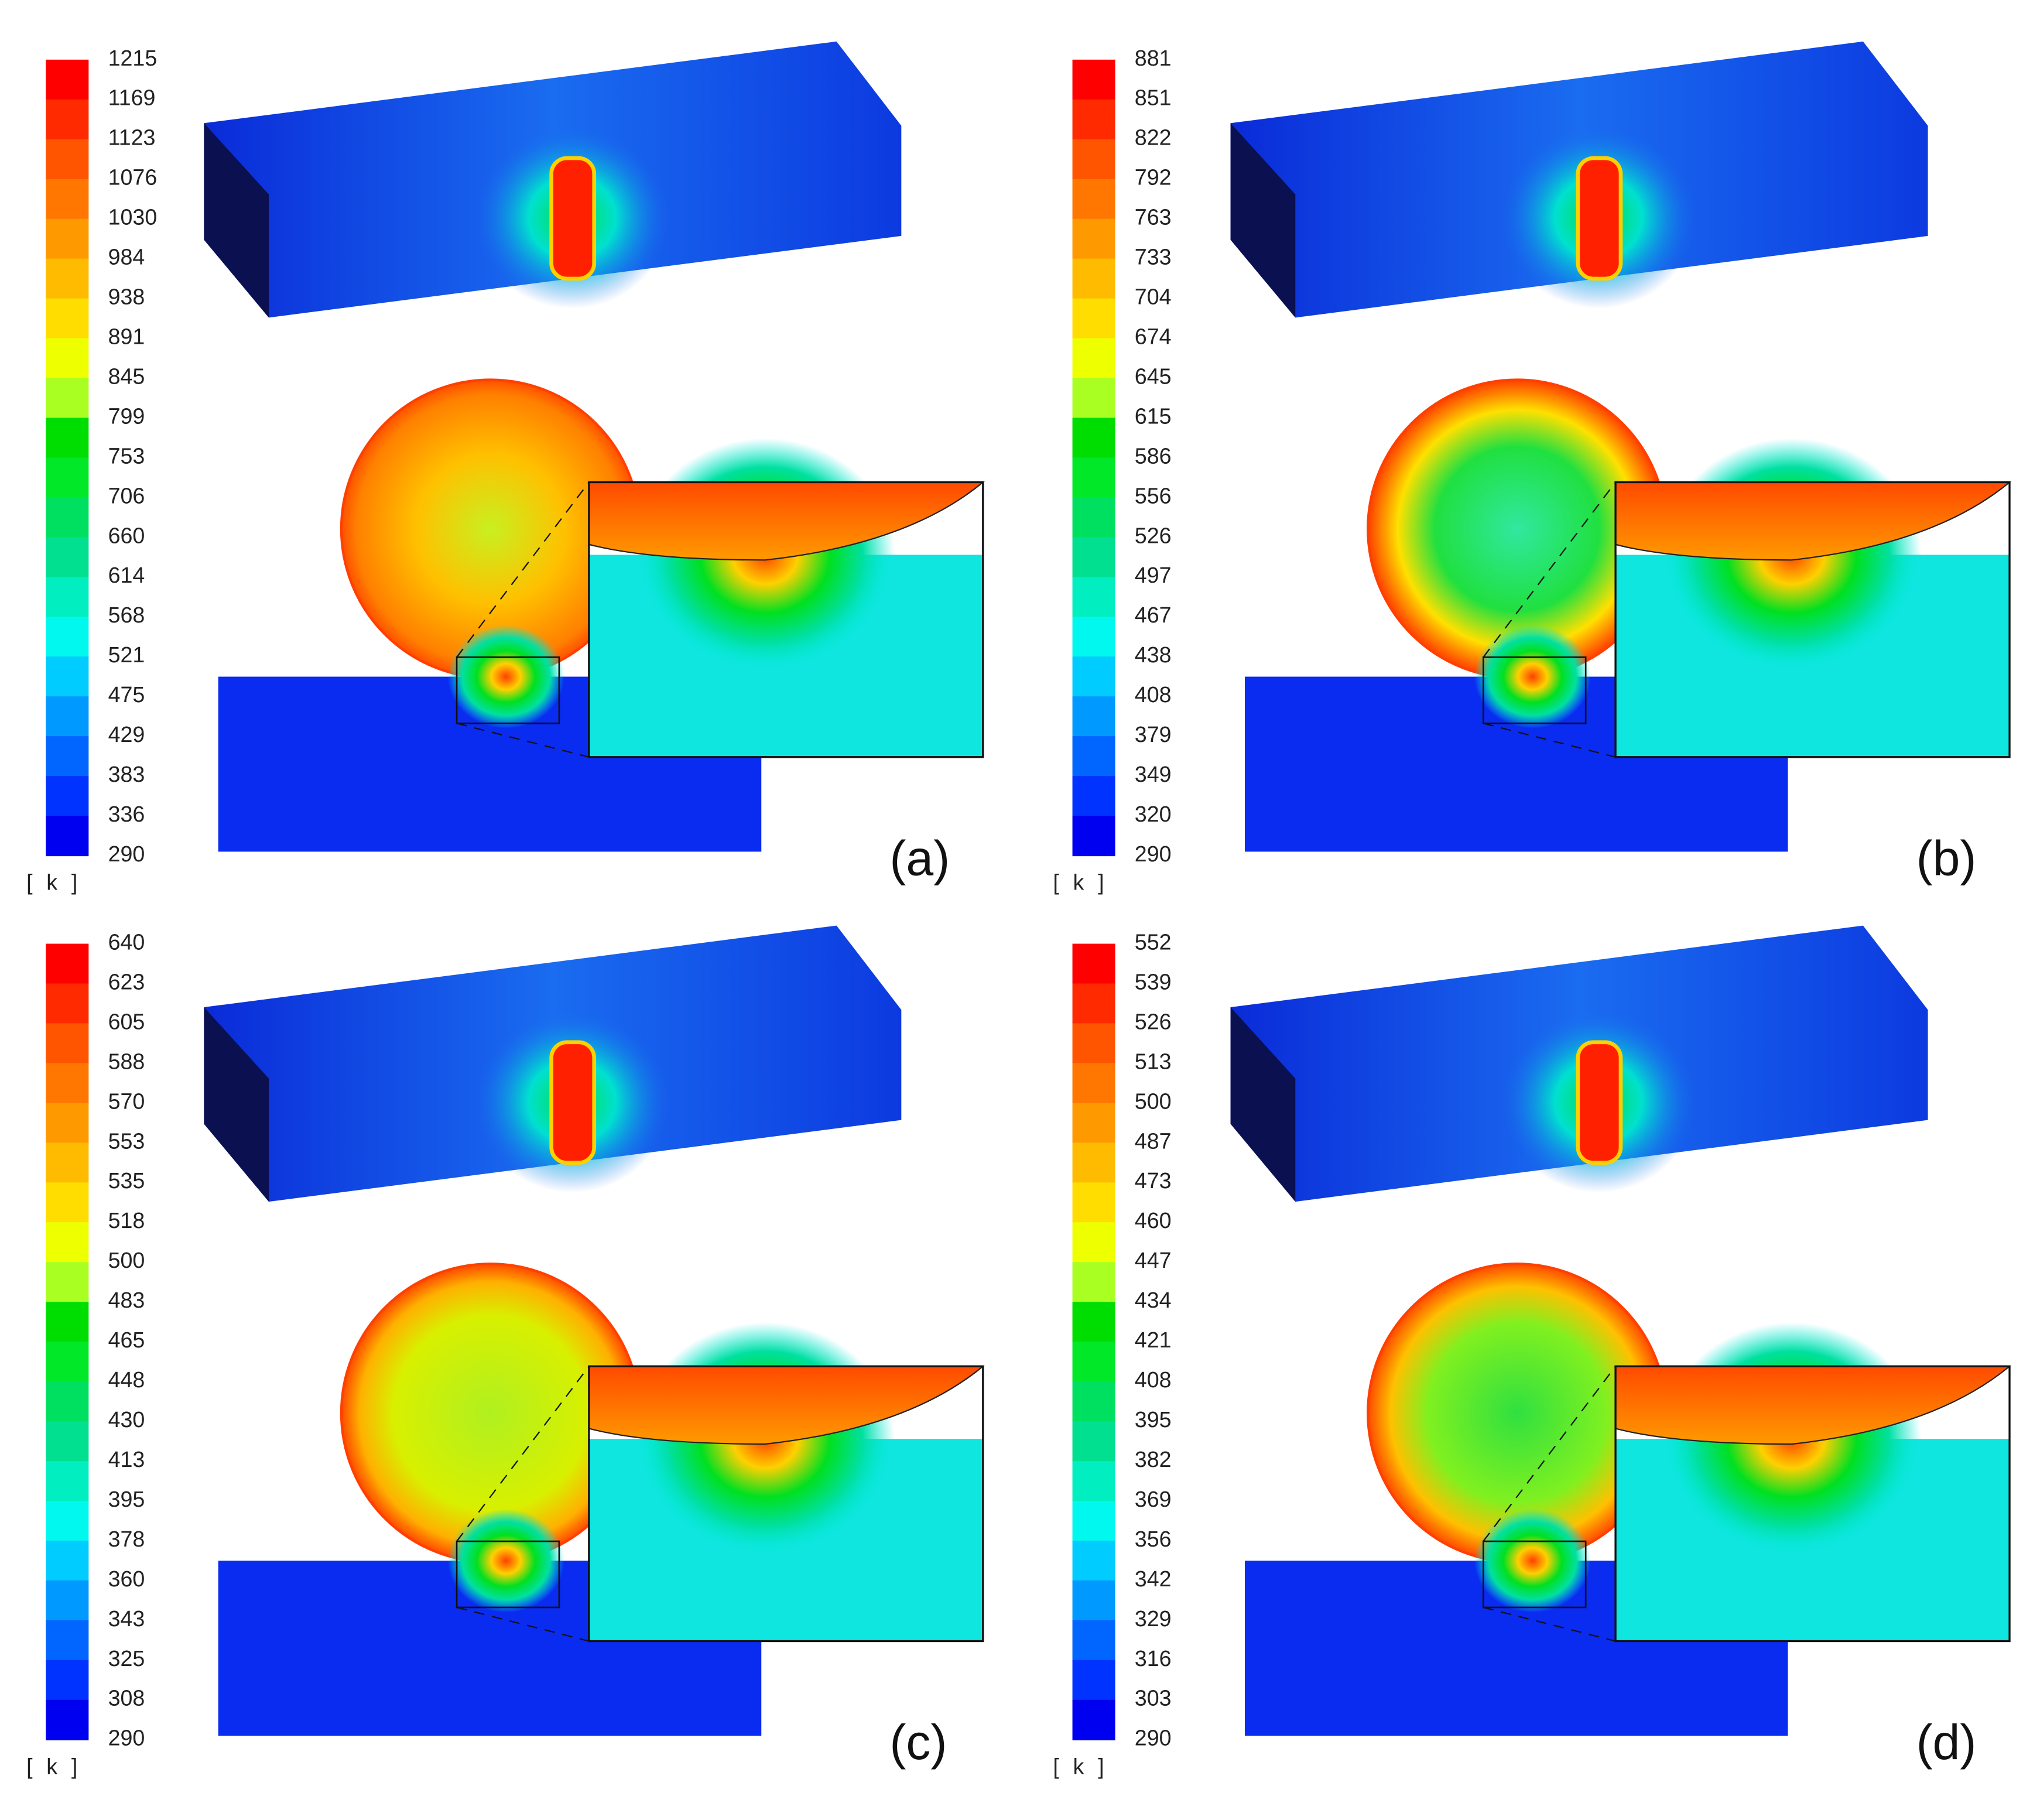 Image resolution: width=2023 pixels, height=1820 pixels. Describe the element at coordinates (1153, 376) in the screenshot. I see `colorbar-tick-label: 645` at that location.